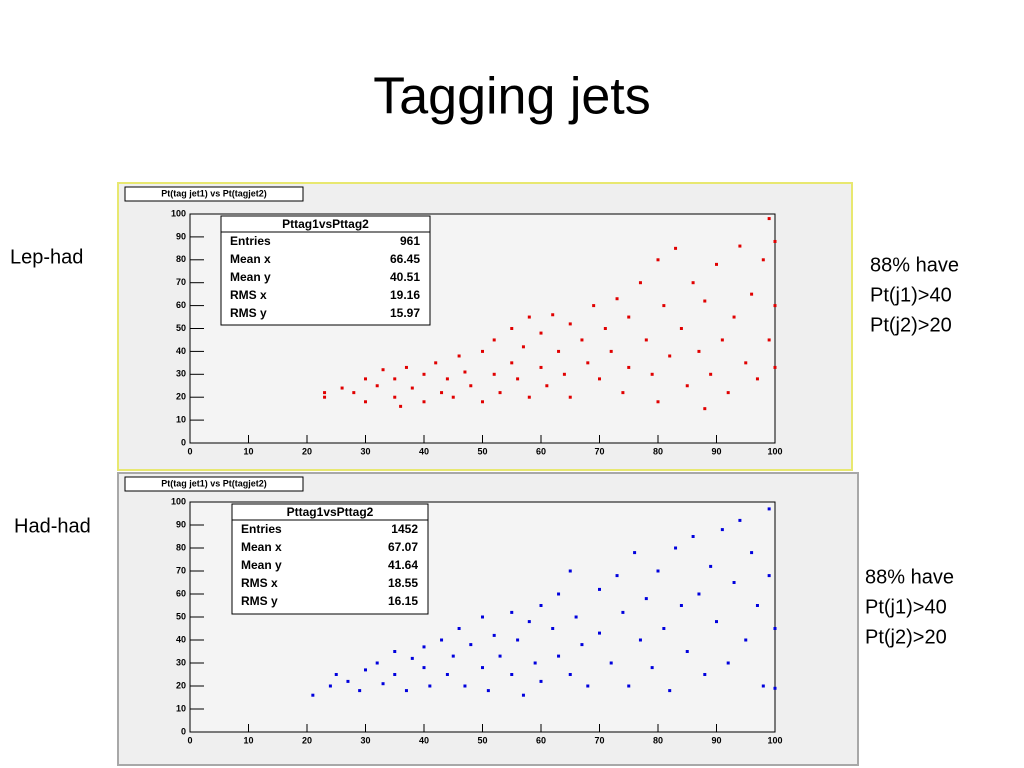  Describe the element at coordinates (911, 295) in the screenshot. I see `annotation: Pt(j1)>40` at that location.